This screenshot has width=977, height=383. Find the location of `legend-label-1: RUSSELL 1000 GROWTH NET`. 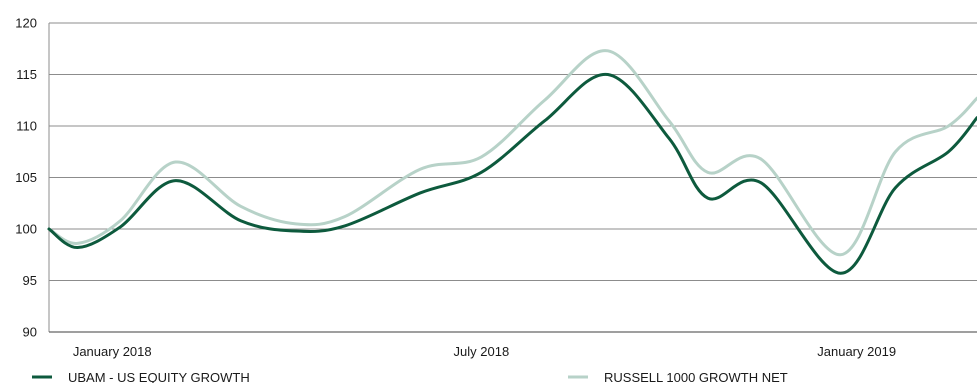

legend-label-1: RUSSELL 1000 GROWTH NET is located at coordinates (696, 376).